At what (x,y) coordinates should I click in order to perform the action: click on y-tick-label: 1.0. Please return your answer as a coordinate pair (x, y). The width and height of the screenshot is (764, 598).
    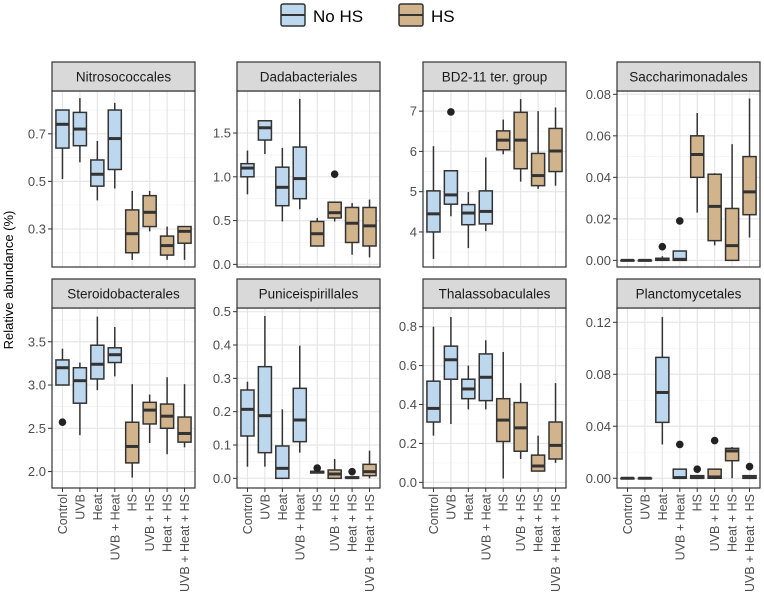
    Looking at the image, I should click on (222, 176).